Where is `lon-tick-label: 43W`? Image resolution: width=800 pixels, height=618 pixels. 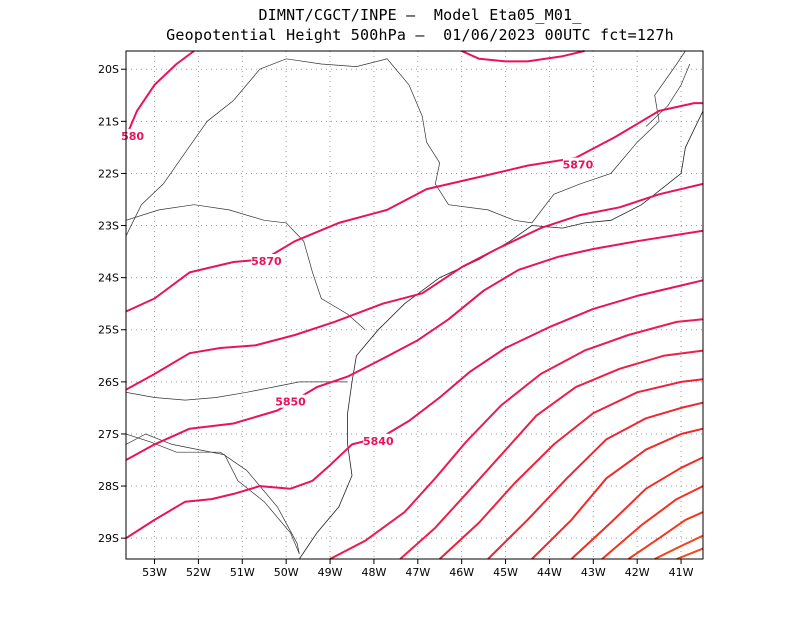 lon-tick-label: 43W is located at coordinates (593, 572).